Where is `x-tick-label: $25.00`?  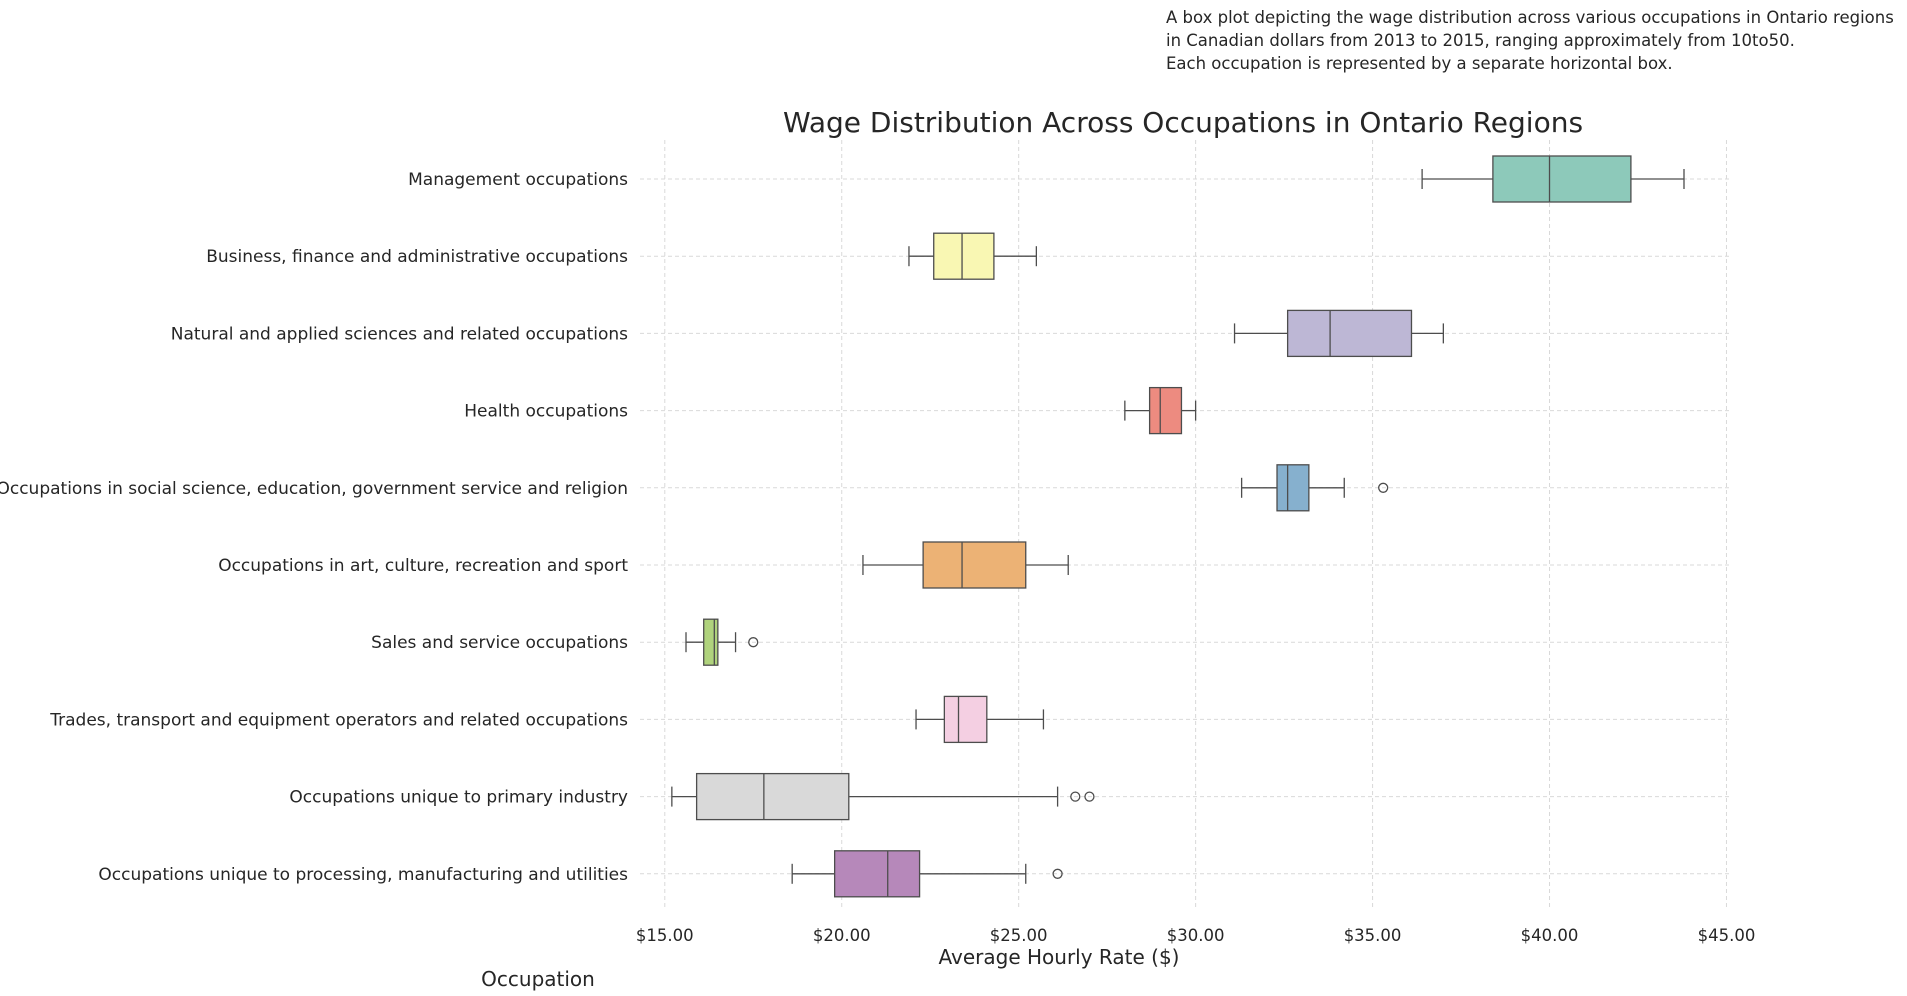
x-tick-label: $25.00 is located at coordinates (1019, 935).